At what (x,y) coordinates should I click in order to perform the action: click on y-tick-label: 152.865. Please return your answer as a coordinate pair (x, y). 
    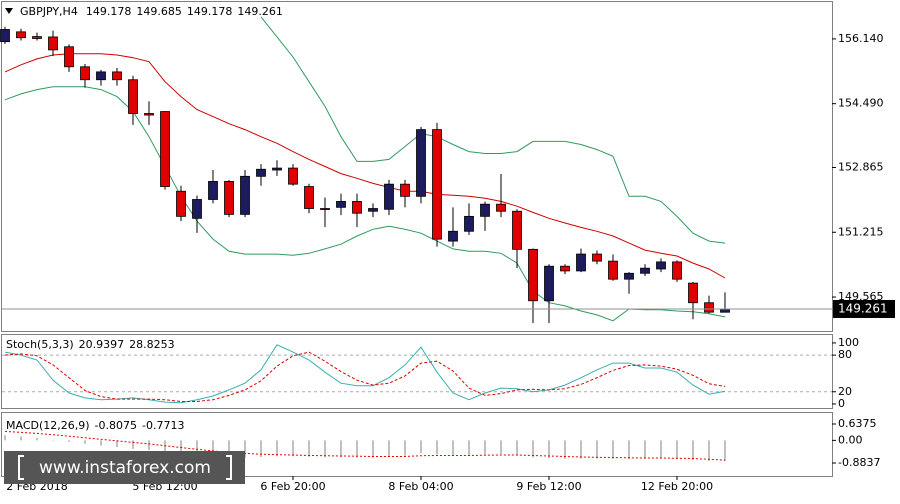
    Looking at the image, I should click on (861, 166).